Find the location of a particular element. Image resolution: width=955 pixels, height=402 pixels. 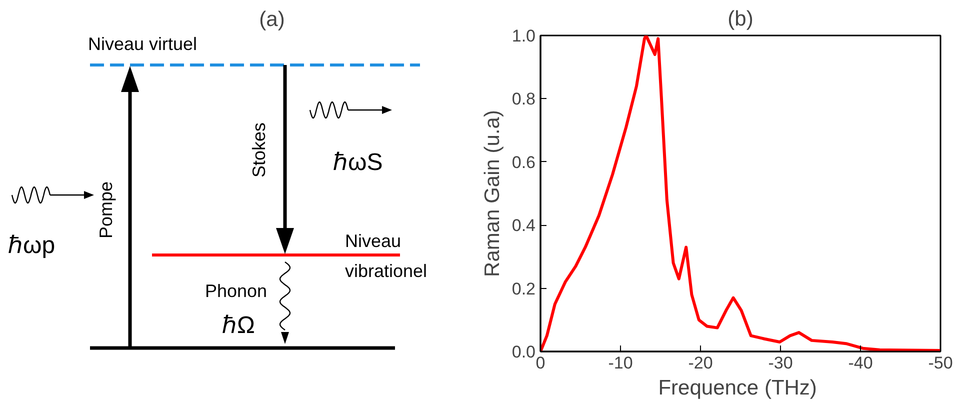

x-tick-label: -40 is located at coordinates (860, 363).